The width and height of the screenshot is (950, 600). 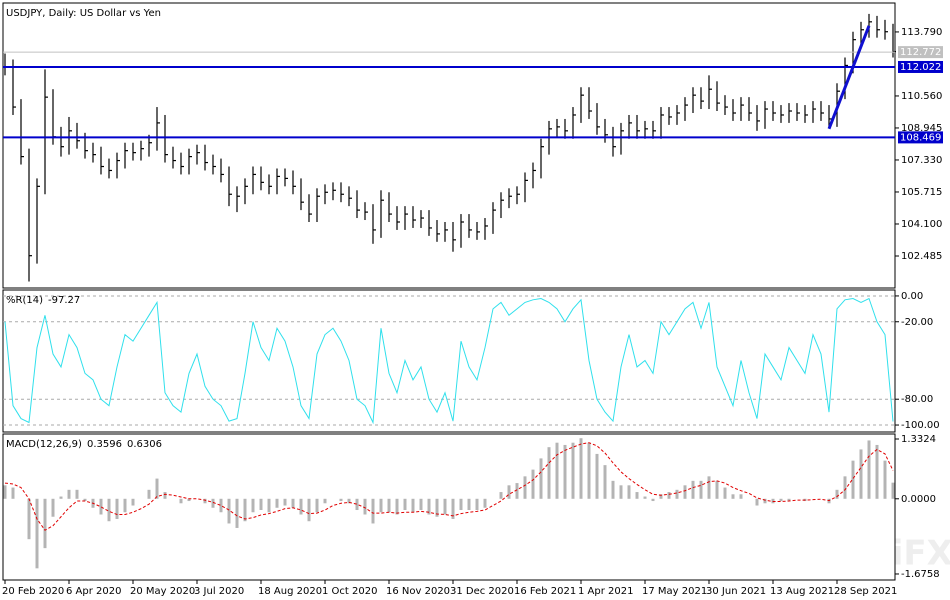 I want to click on y-tick-label: 113.790, so click(x=921, y=32).